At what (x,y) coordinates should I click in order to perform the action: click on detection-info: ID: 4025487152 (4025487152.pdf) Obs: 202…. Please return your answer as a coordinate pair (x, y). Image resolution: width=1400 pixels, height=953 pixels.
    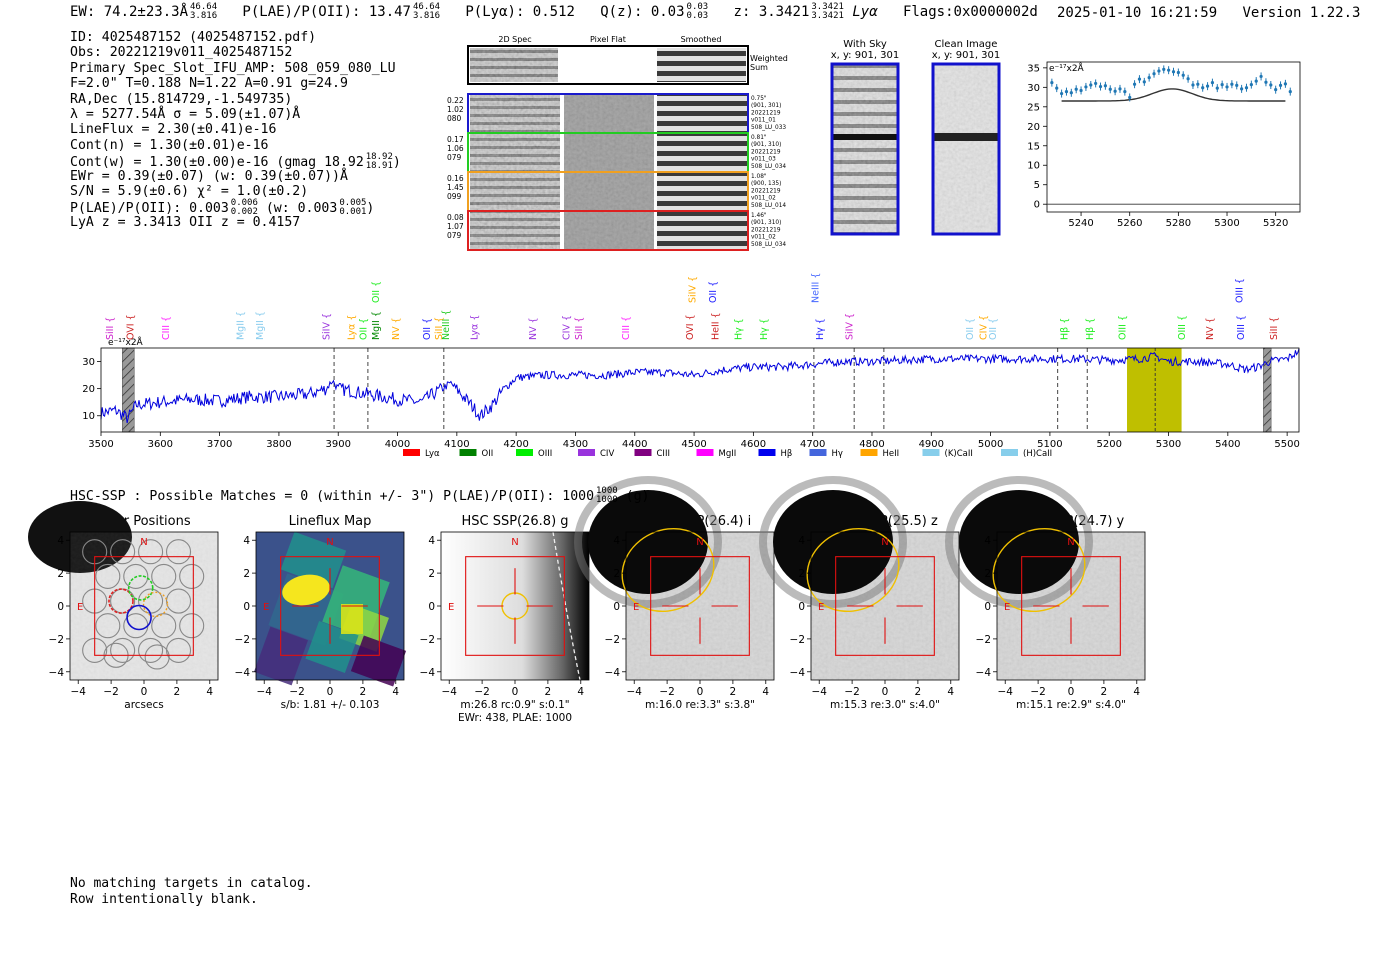
    Looking at the image, I should click on (235, 130).